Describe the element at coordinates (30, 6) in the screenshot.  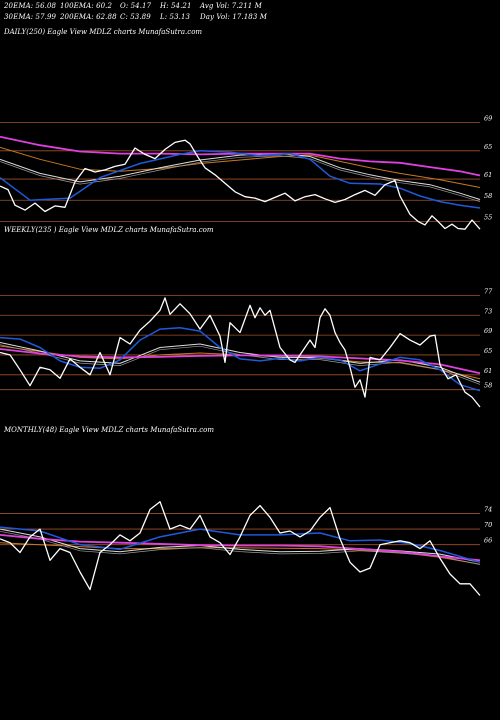
I see `ema20-label: 20EMA: 56.08` at that location.